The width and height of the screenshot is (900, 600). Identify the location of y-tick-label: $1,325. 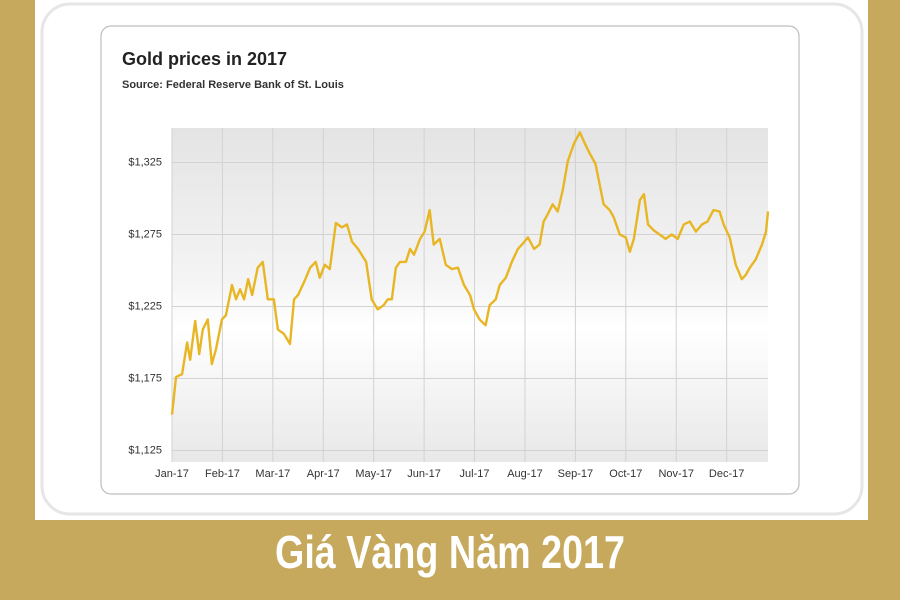
(145, 162).